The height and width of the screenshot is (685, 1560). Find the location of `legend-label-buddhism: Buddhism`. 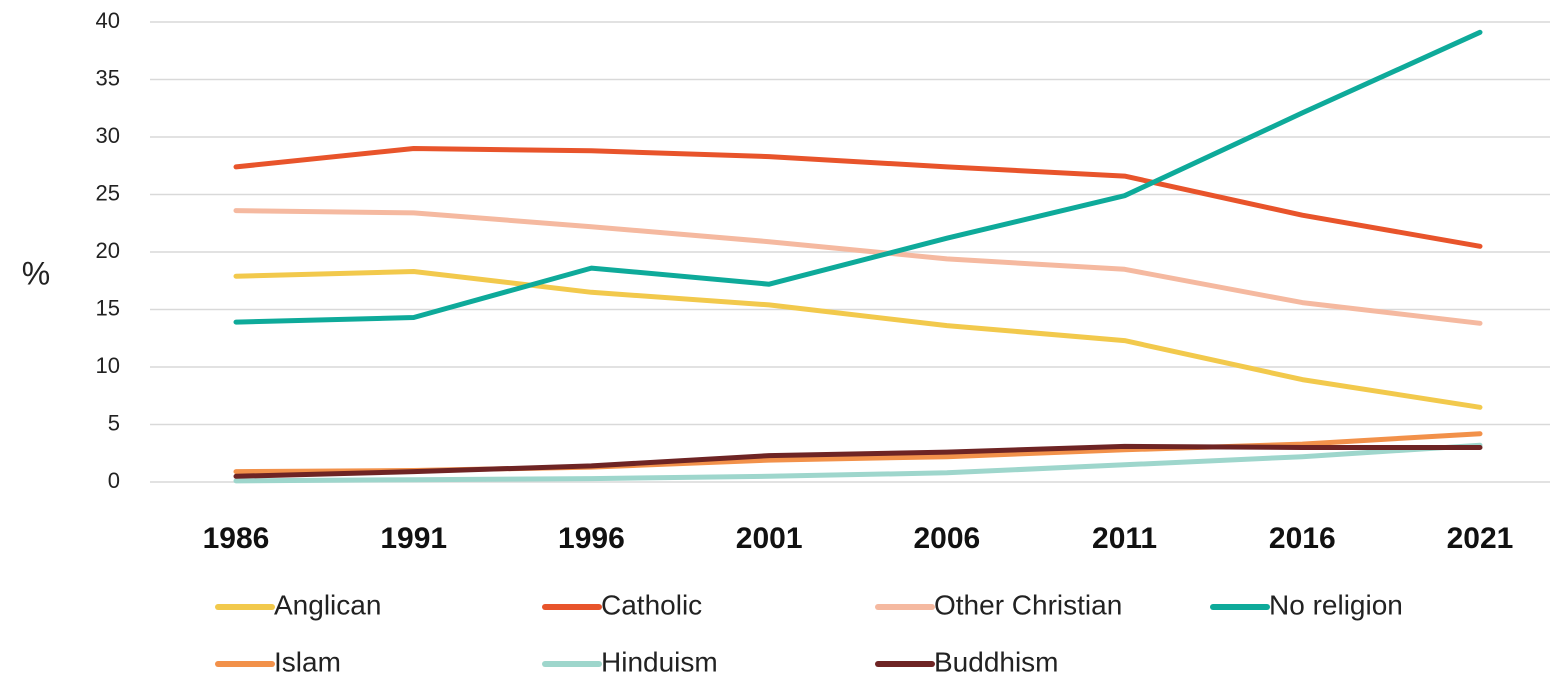

legend-label-buddhism: Buddhism is located at coordinates (996, 661).